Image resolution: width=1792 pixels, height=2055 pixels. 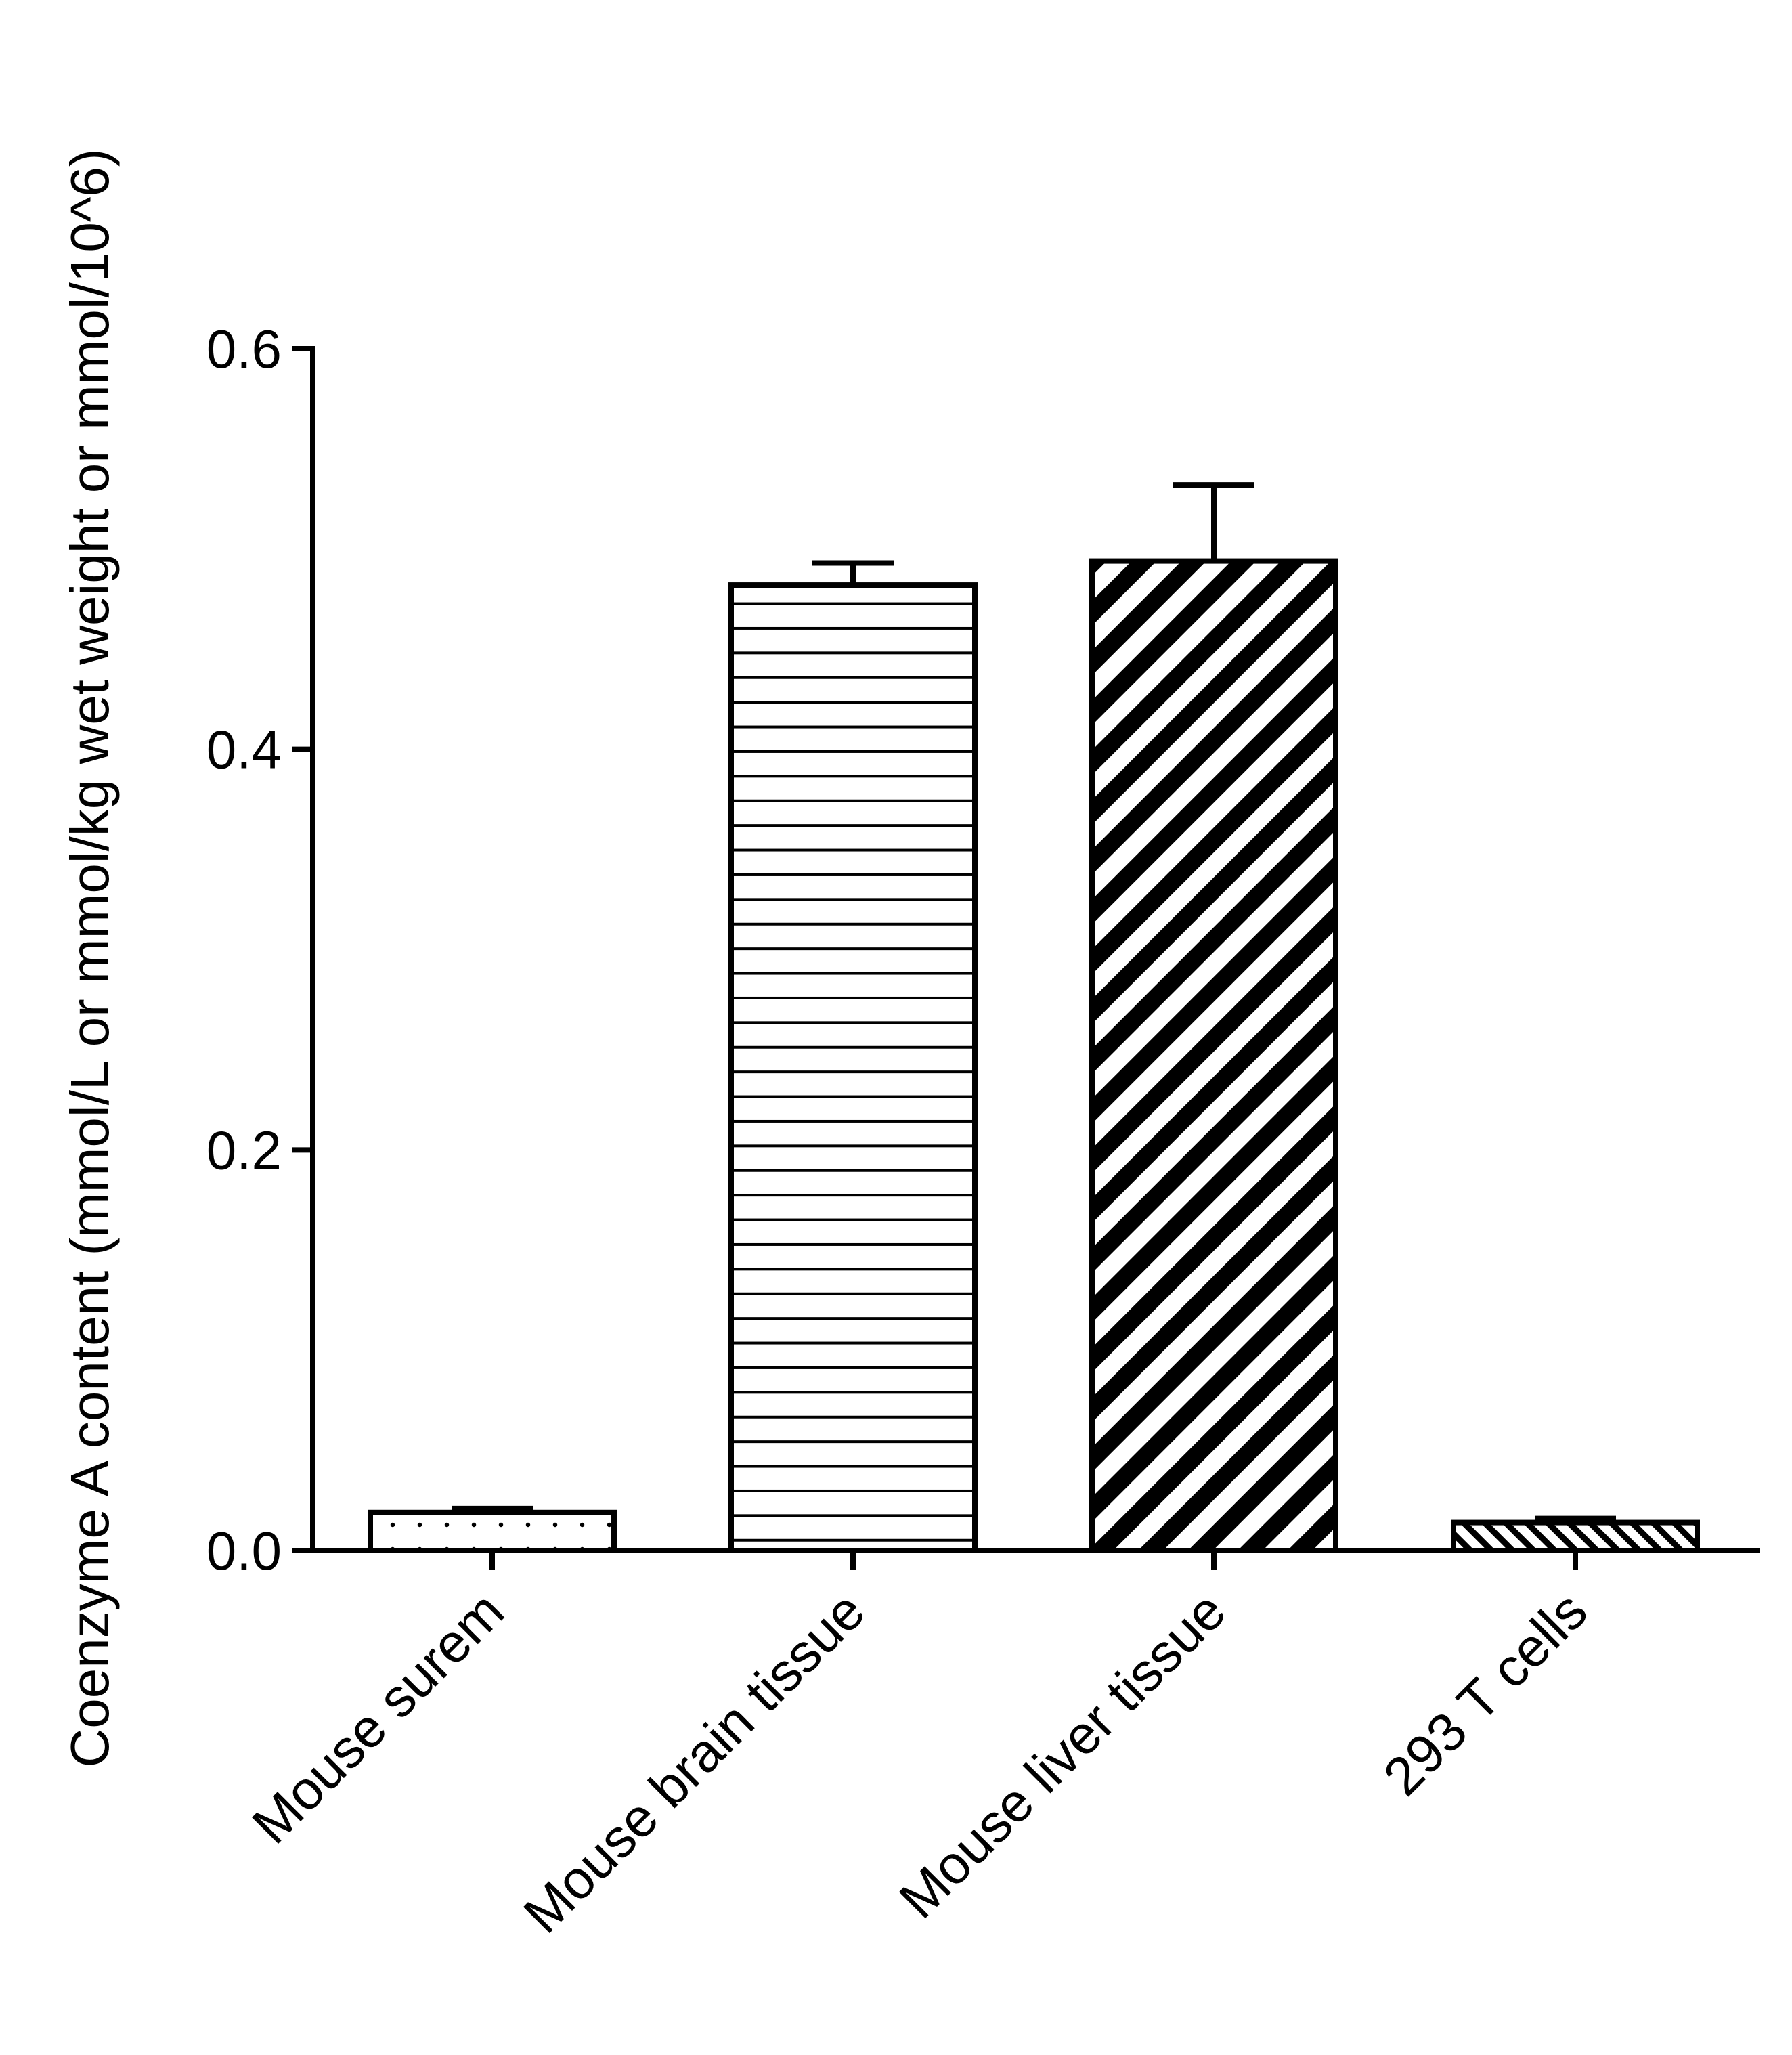 What do you see at coordinates (303, 949) in the screenshot?
I see `y-axis` at bounding box center [303, 949].